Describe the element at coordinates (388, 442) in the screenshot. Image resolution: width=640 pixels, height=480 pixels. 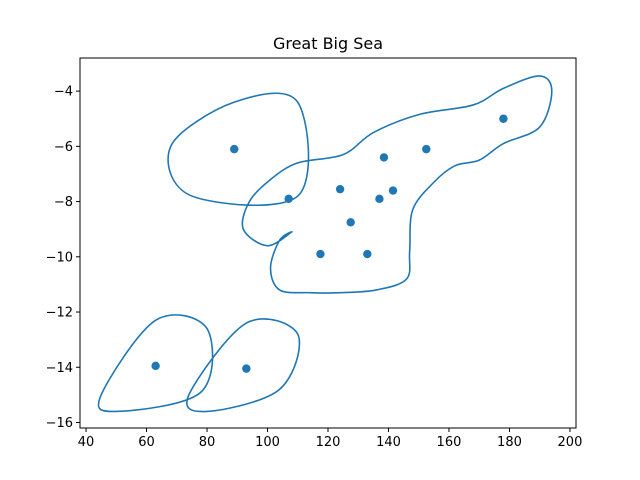
I see `x-tick-label: 140` at that location.